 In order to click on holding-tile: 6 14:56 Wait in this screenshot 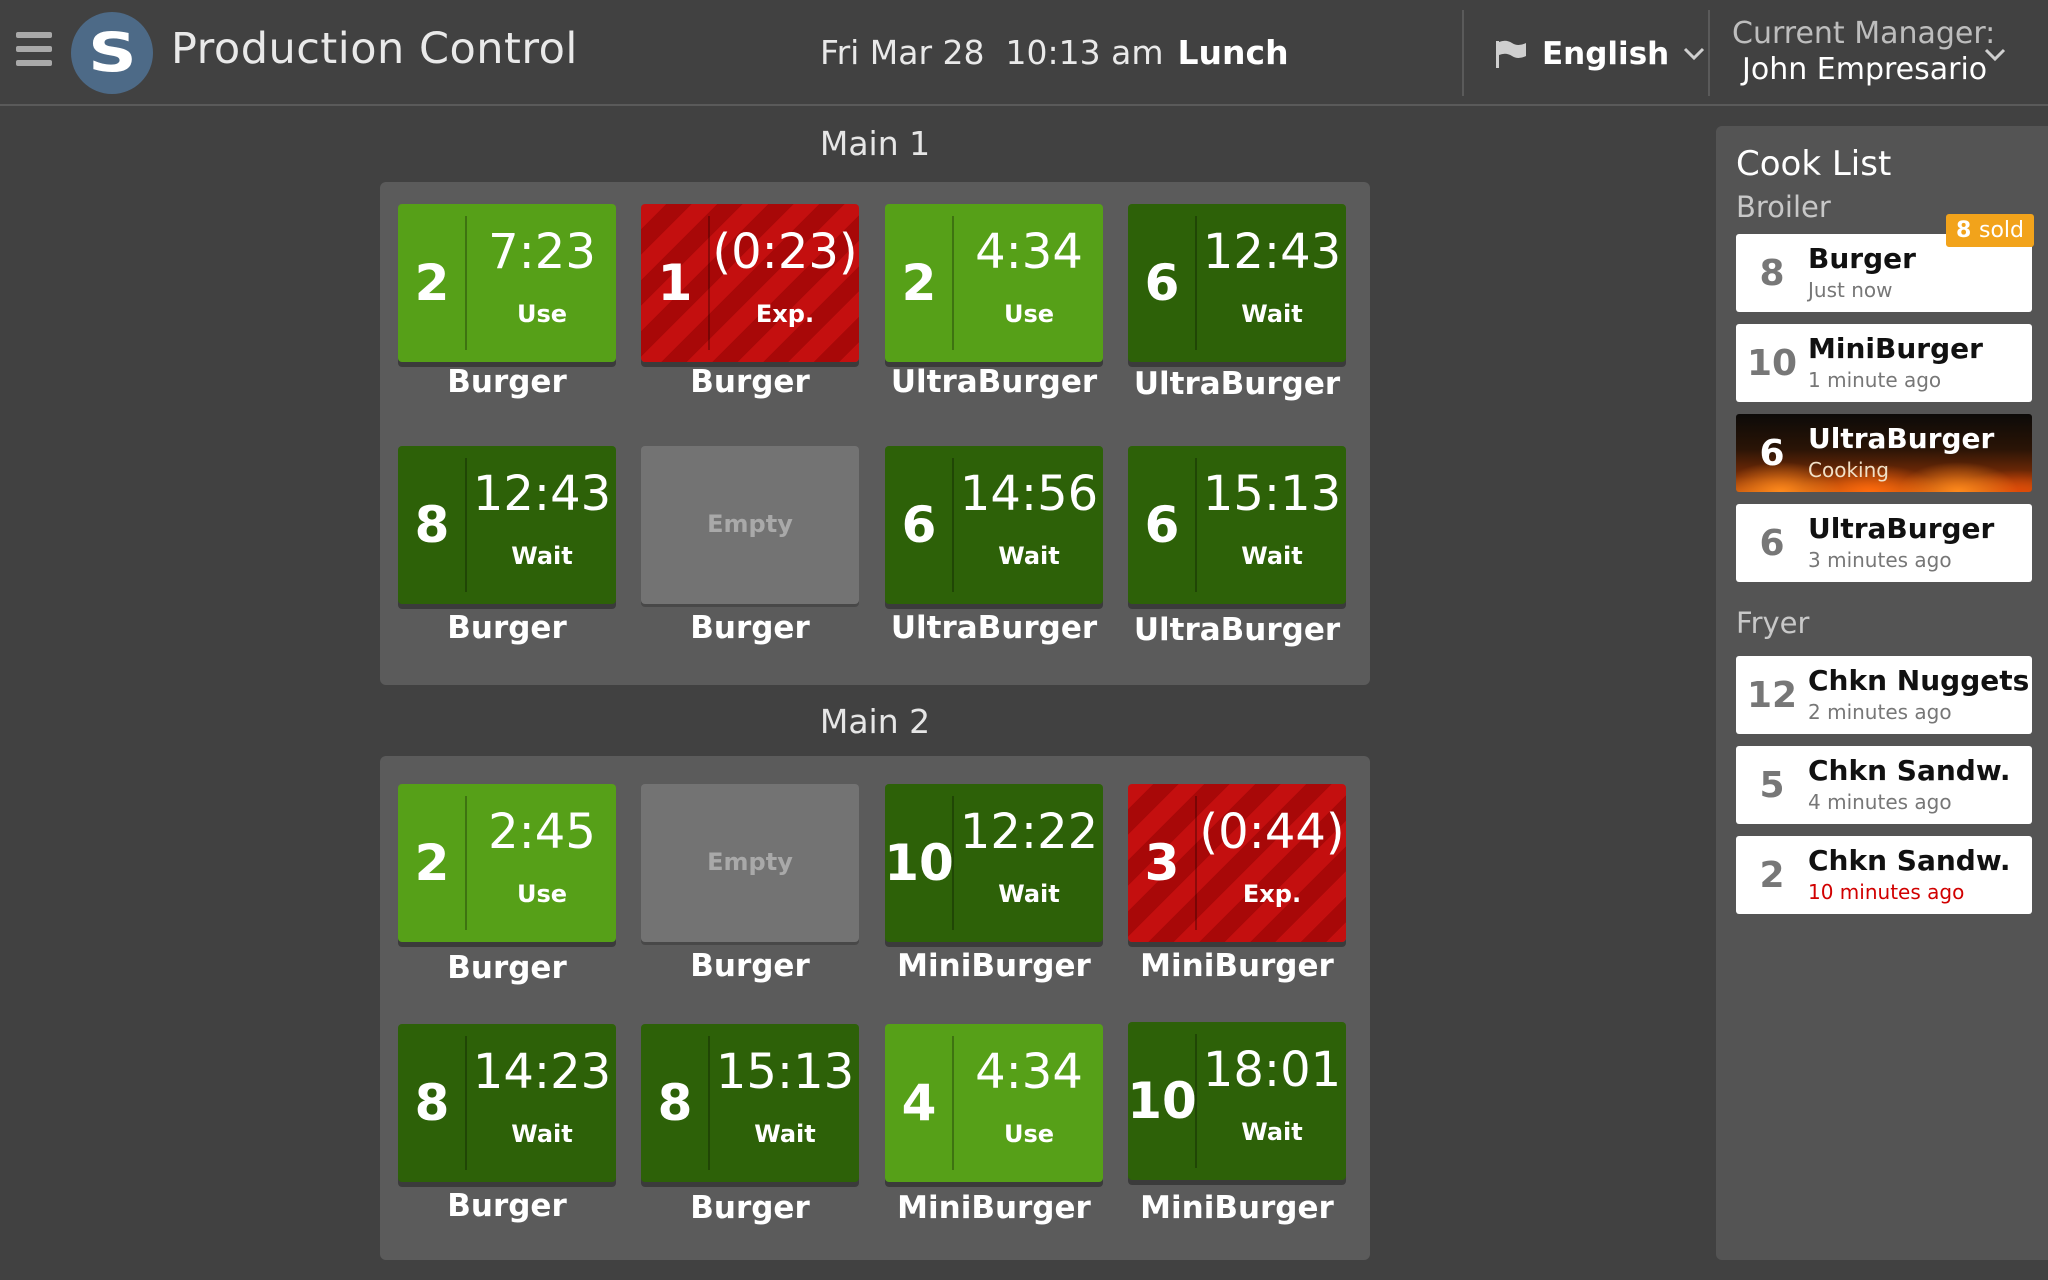, I will do `click(994, 525)`.